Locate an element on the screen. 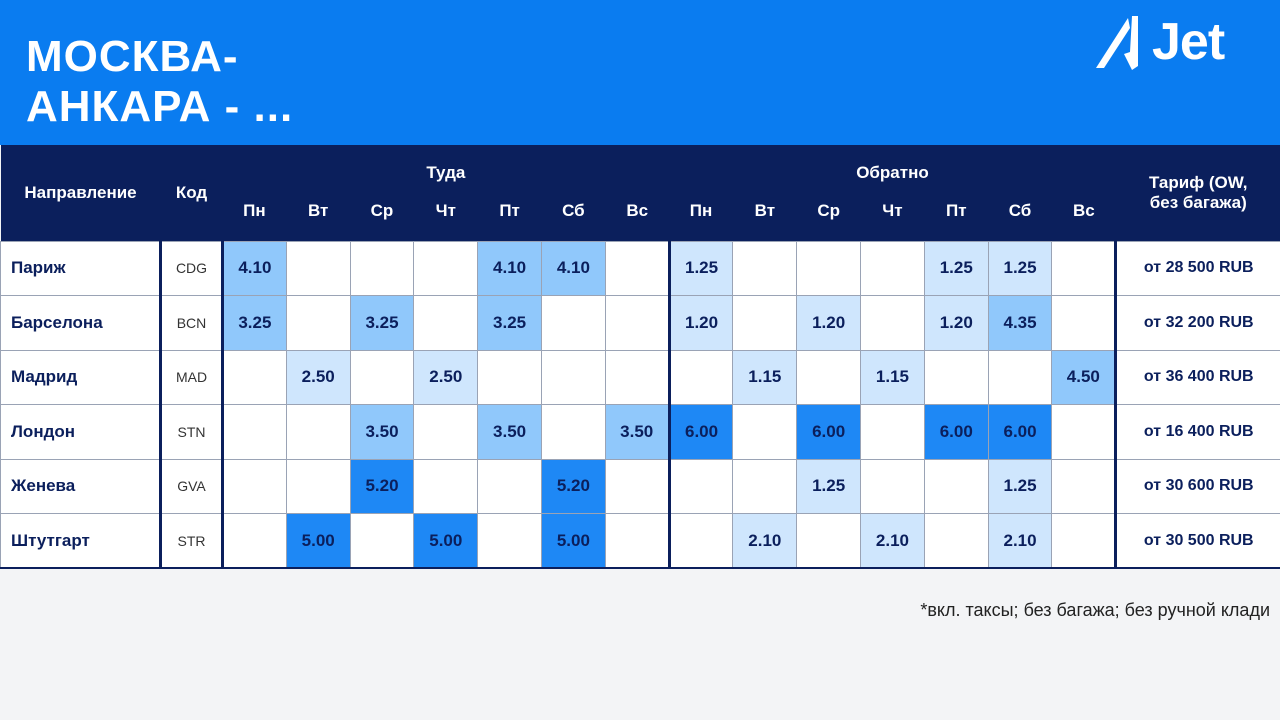 This screenshot has width=1280, height=720. time-cell: 1.20 is located at coordinates (700, 323).